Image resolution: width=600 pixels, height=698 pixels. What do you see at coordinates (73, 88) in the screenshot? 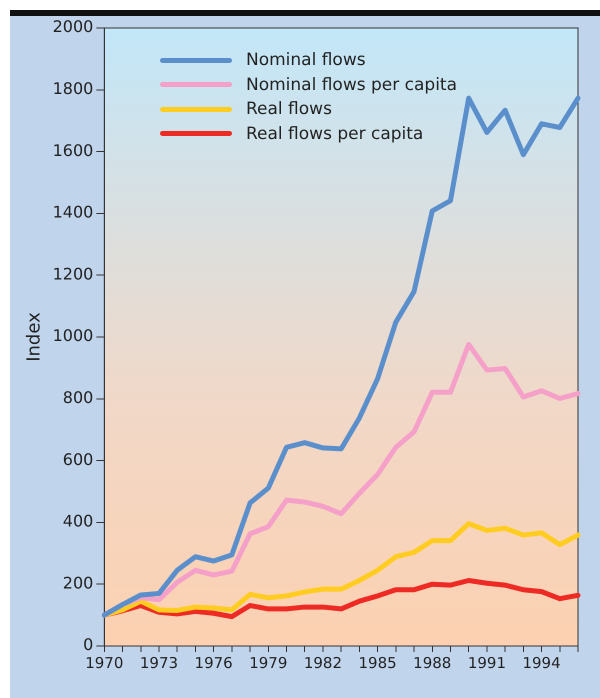
I see `y-tick-label: 1800` at bounding box center [73, 88].